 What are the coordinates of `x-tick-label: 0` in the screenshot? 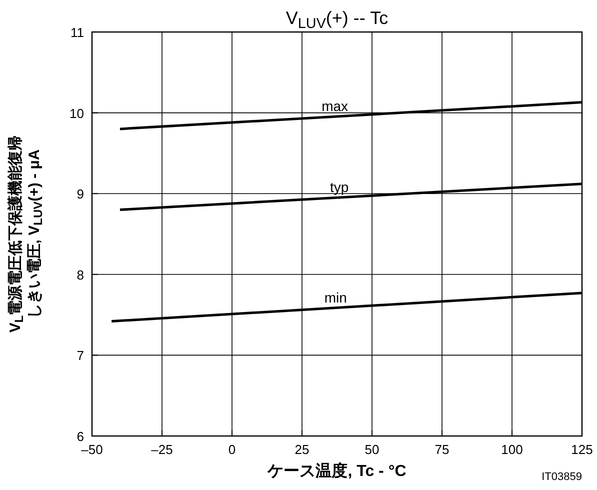 It's located at (232, 449).